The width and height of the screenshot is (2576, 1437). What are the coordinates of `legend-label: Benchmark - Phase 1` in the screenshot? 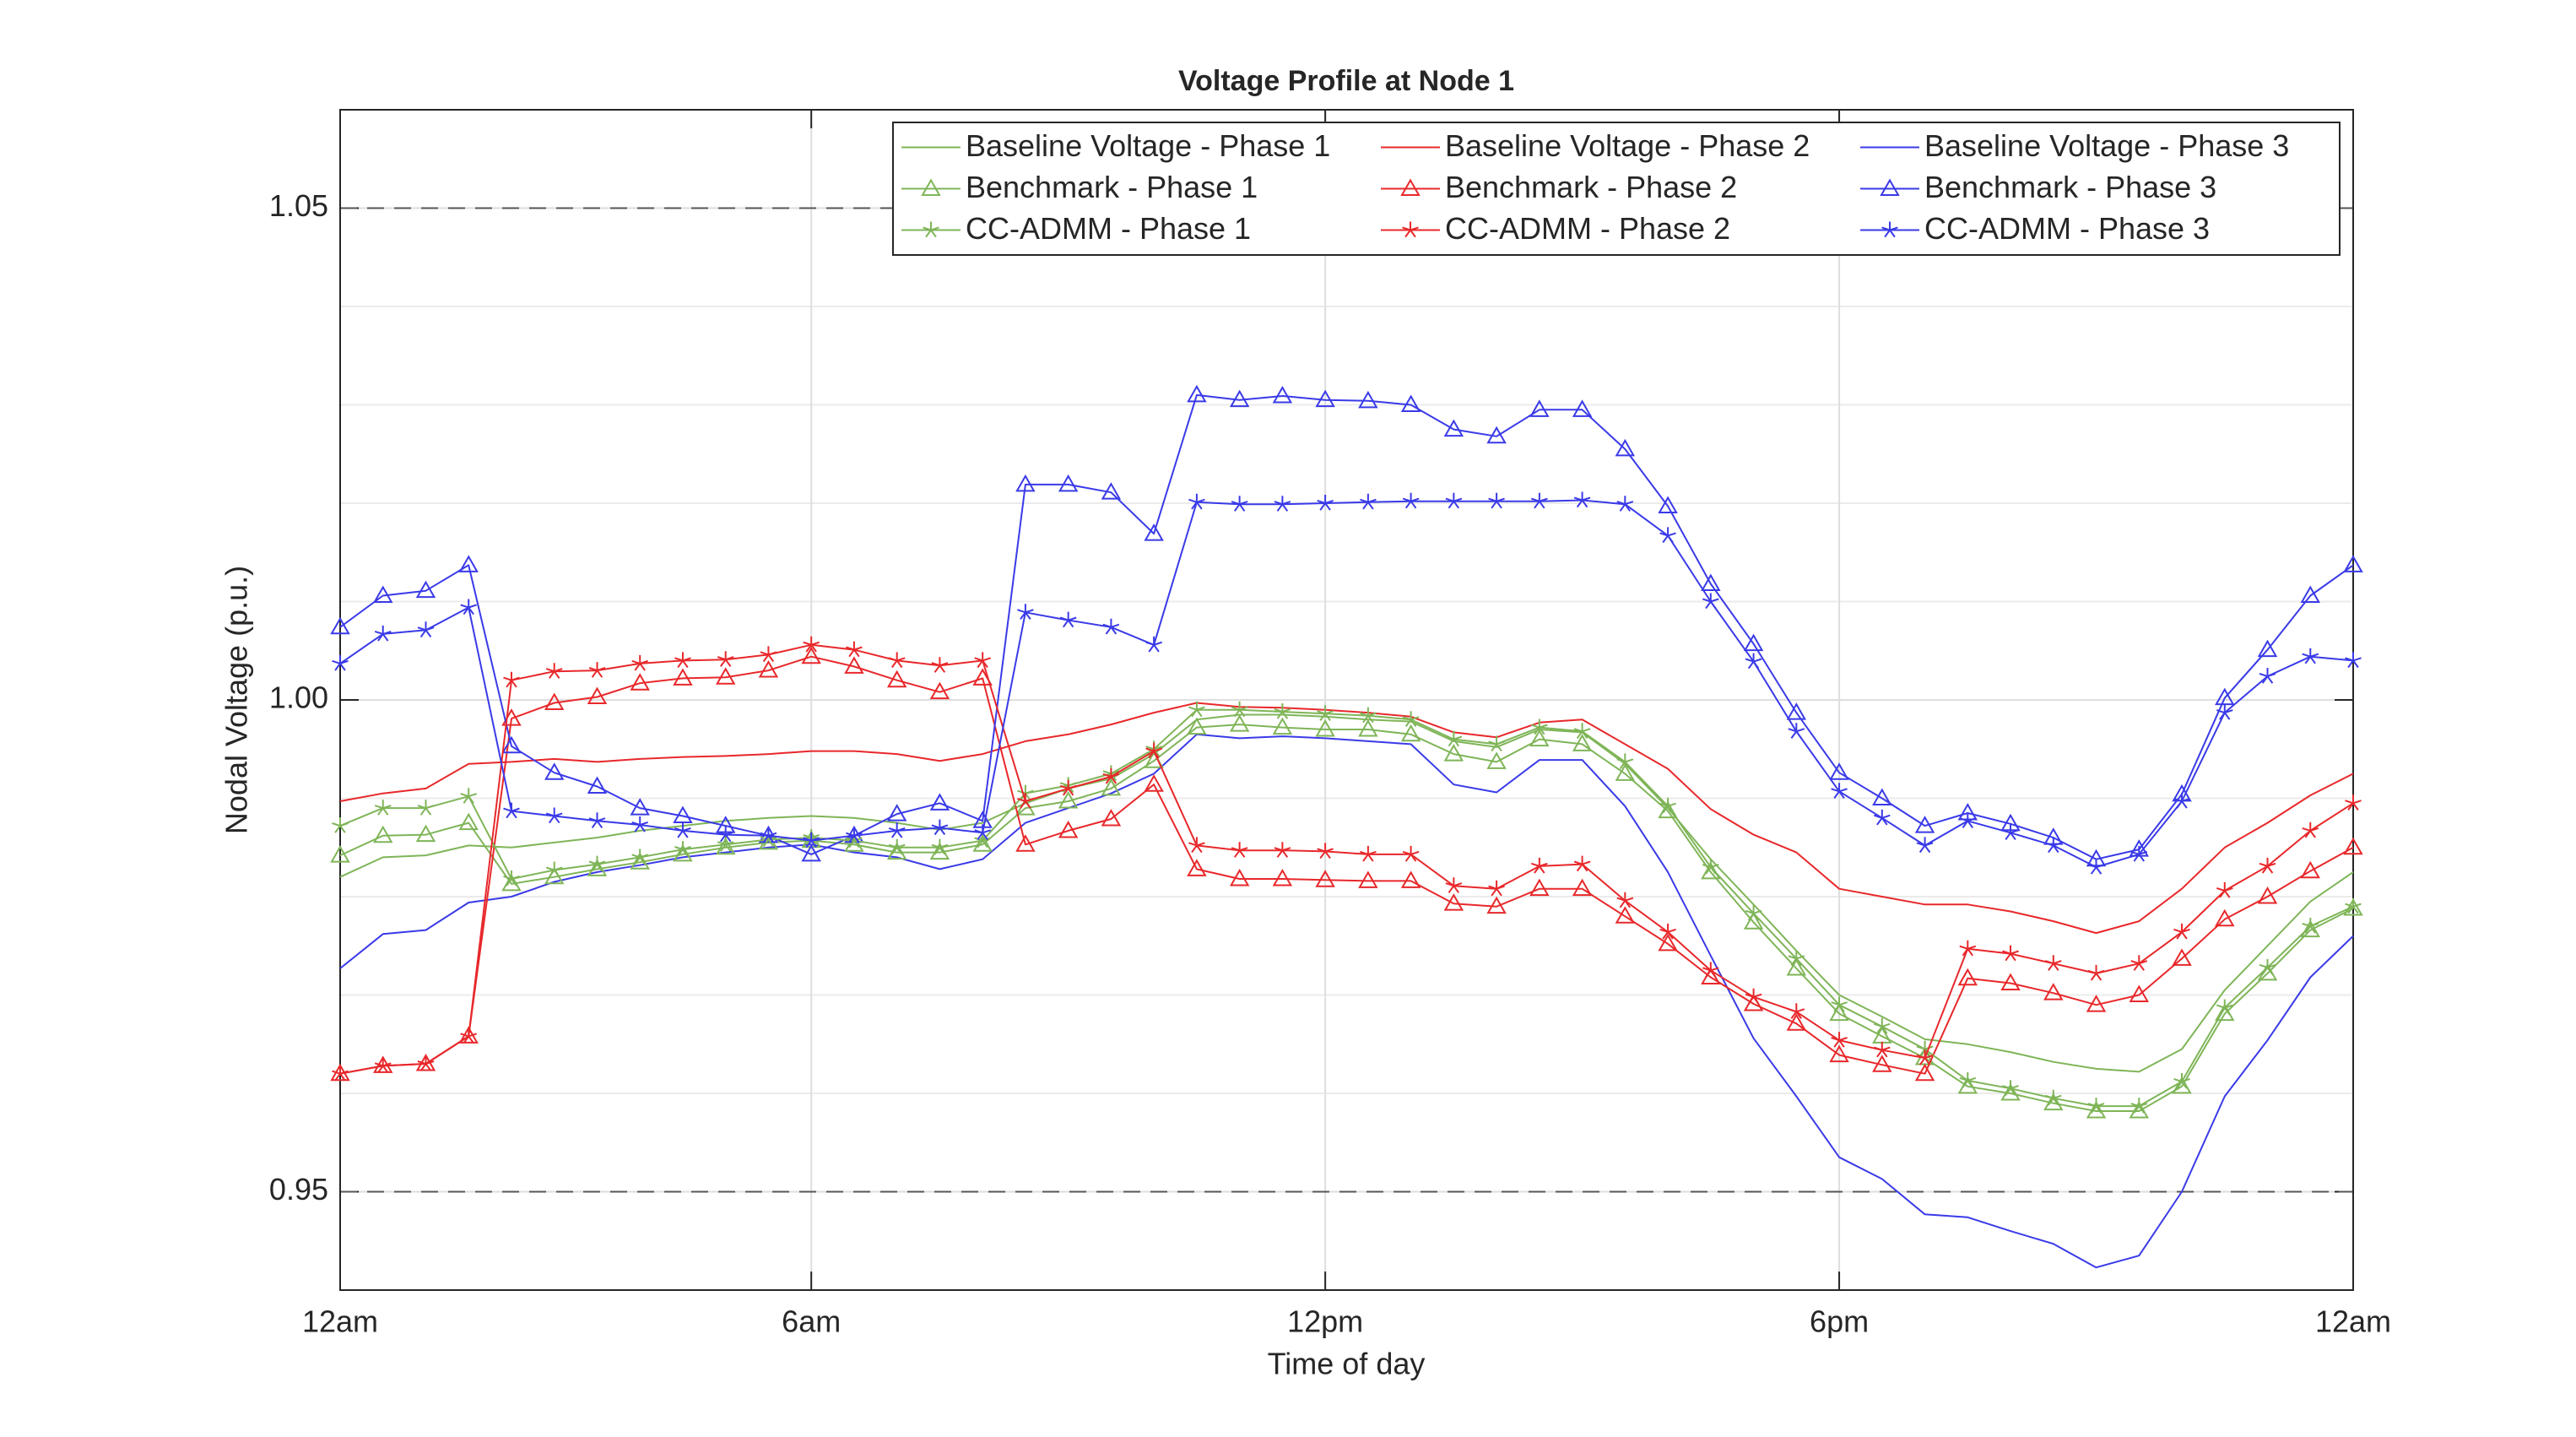 It's located at (1112, 187).